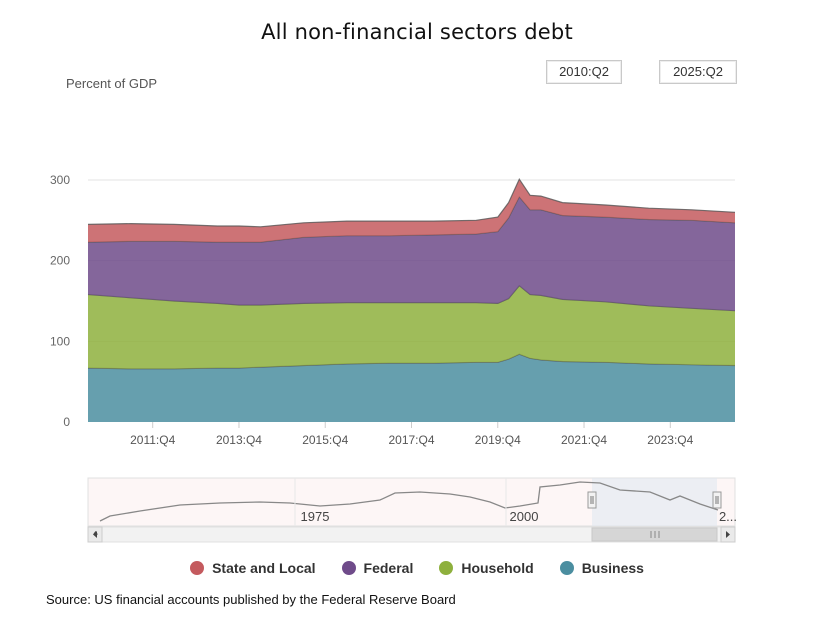  Describe the element at coordinates (95, 534) in the screenshot. I see `scroll-left-arrow-icon` at that location.